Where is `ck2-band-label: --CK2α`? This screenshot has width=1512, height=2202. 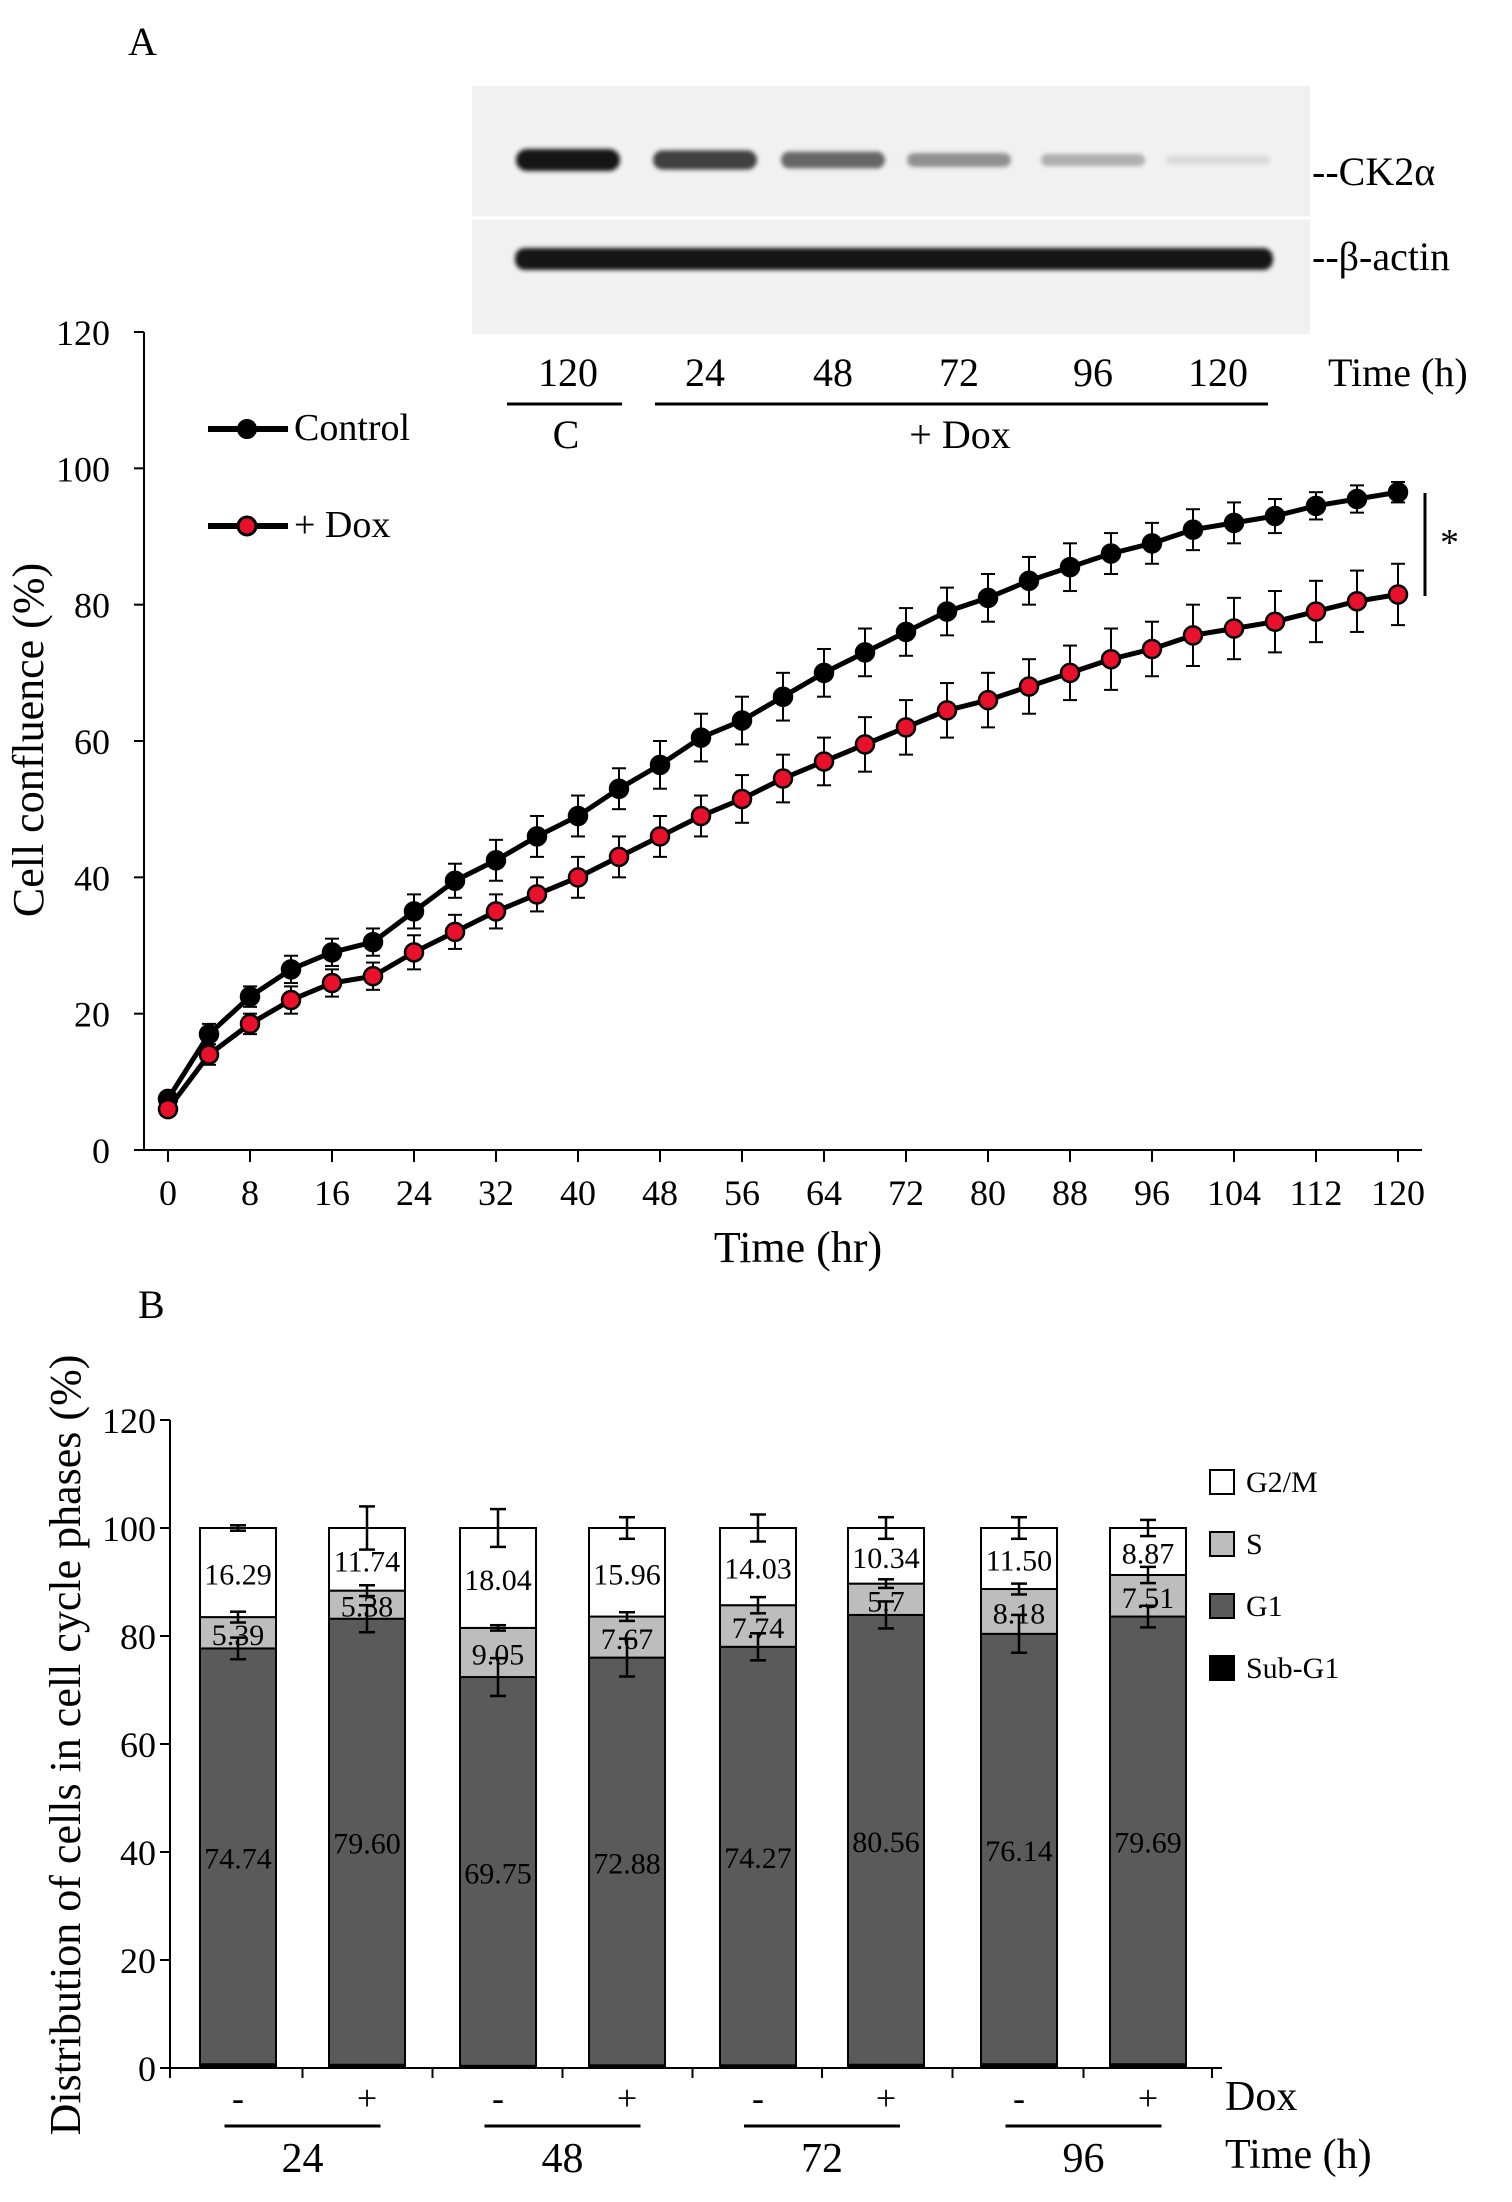 ck2-band-label: --CK2α is located at coordinates (1373, 171).